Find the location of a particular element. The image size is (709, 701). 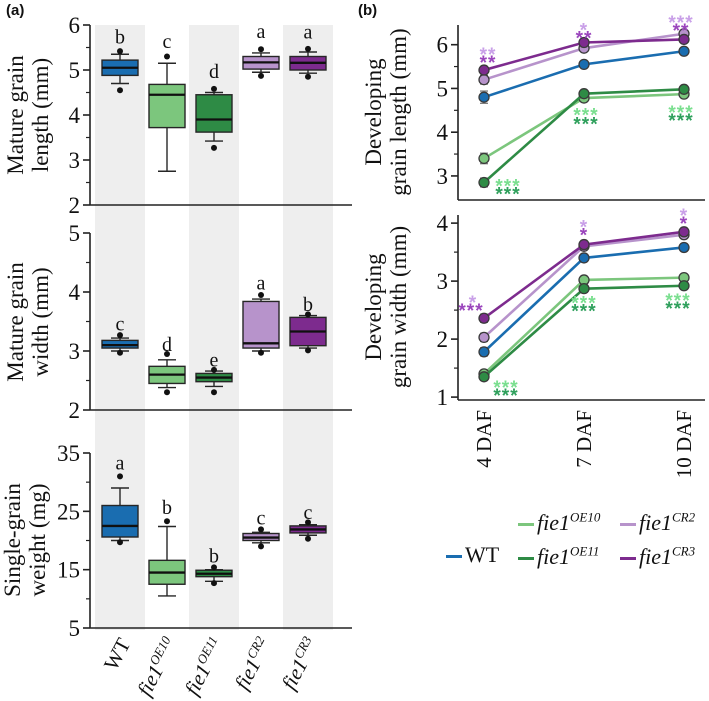

box-OE11: b is located at coordinates (214, 566).